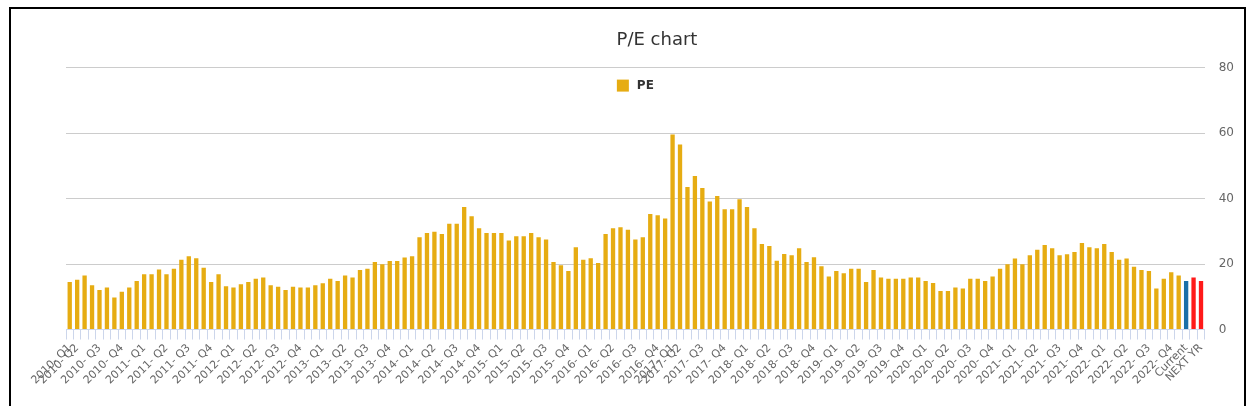  I want to click on y-tick-label: 20, so click(1226, 263).